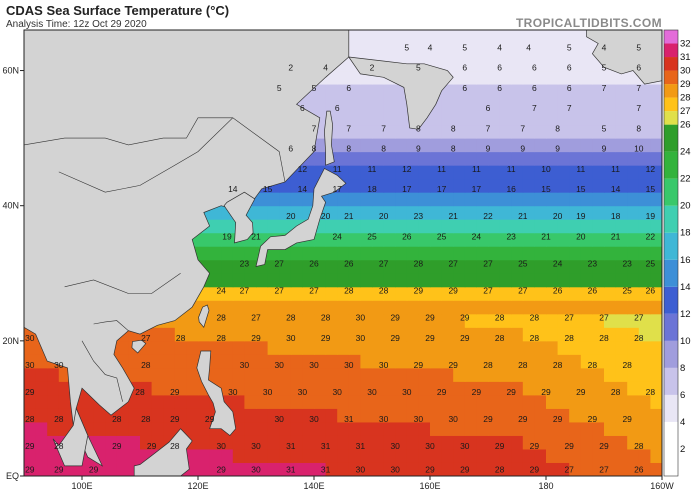 The width and height of the screenshot is (700, 489). What do you see at coordinates (279, 419) in the screenshot?
I see `sst-value: 30` at bounding box center [279, 419].